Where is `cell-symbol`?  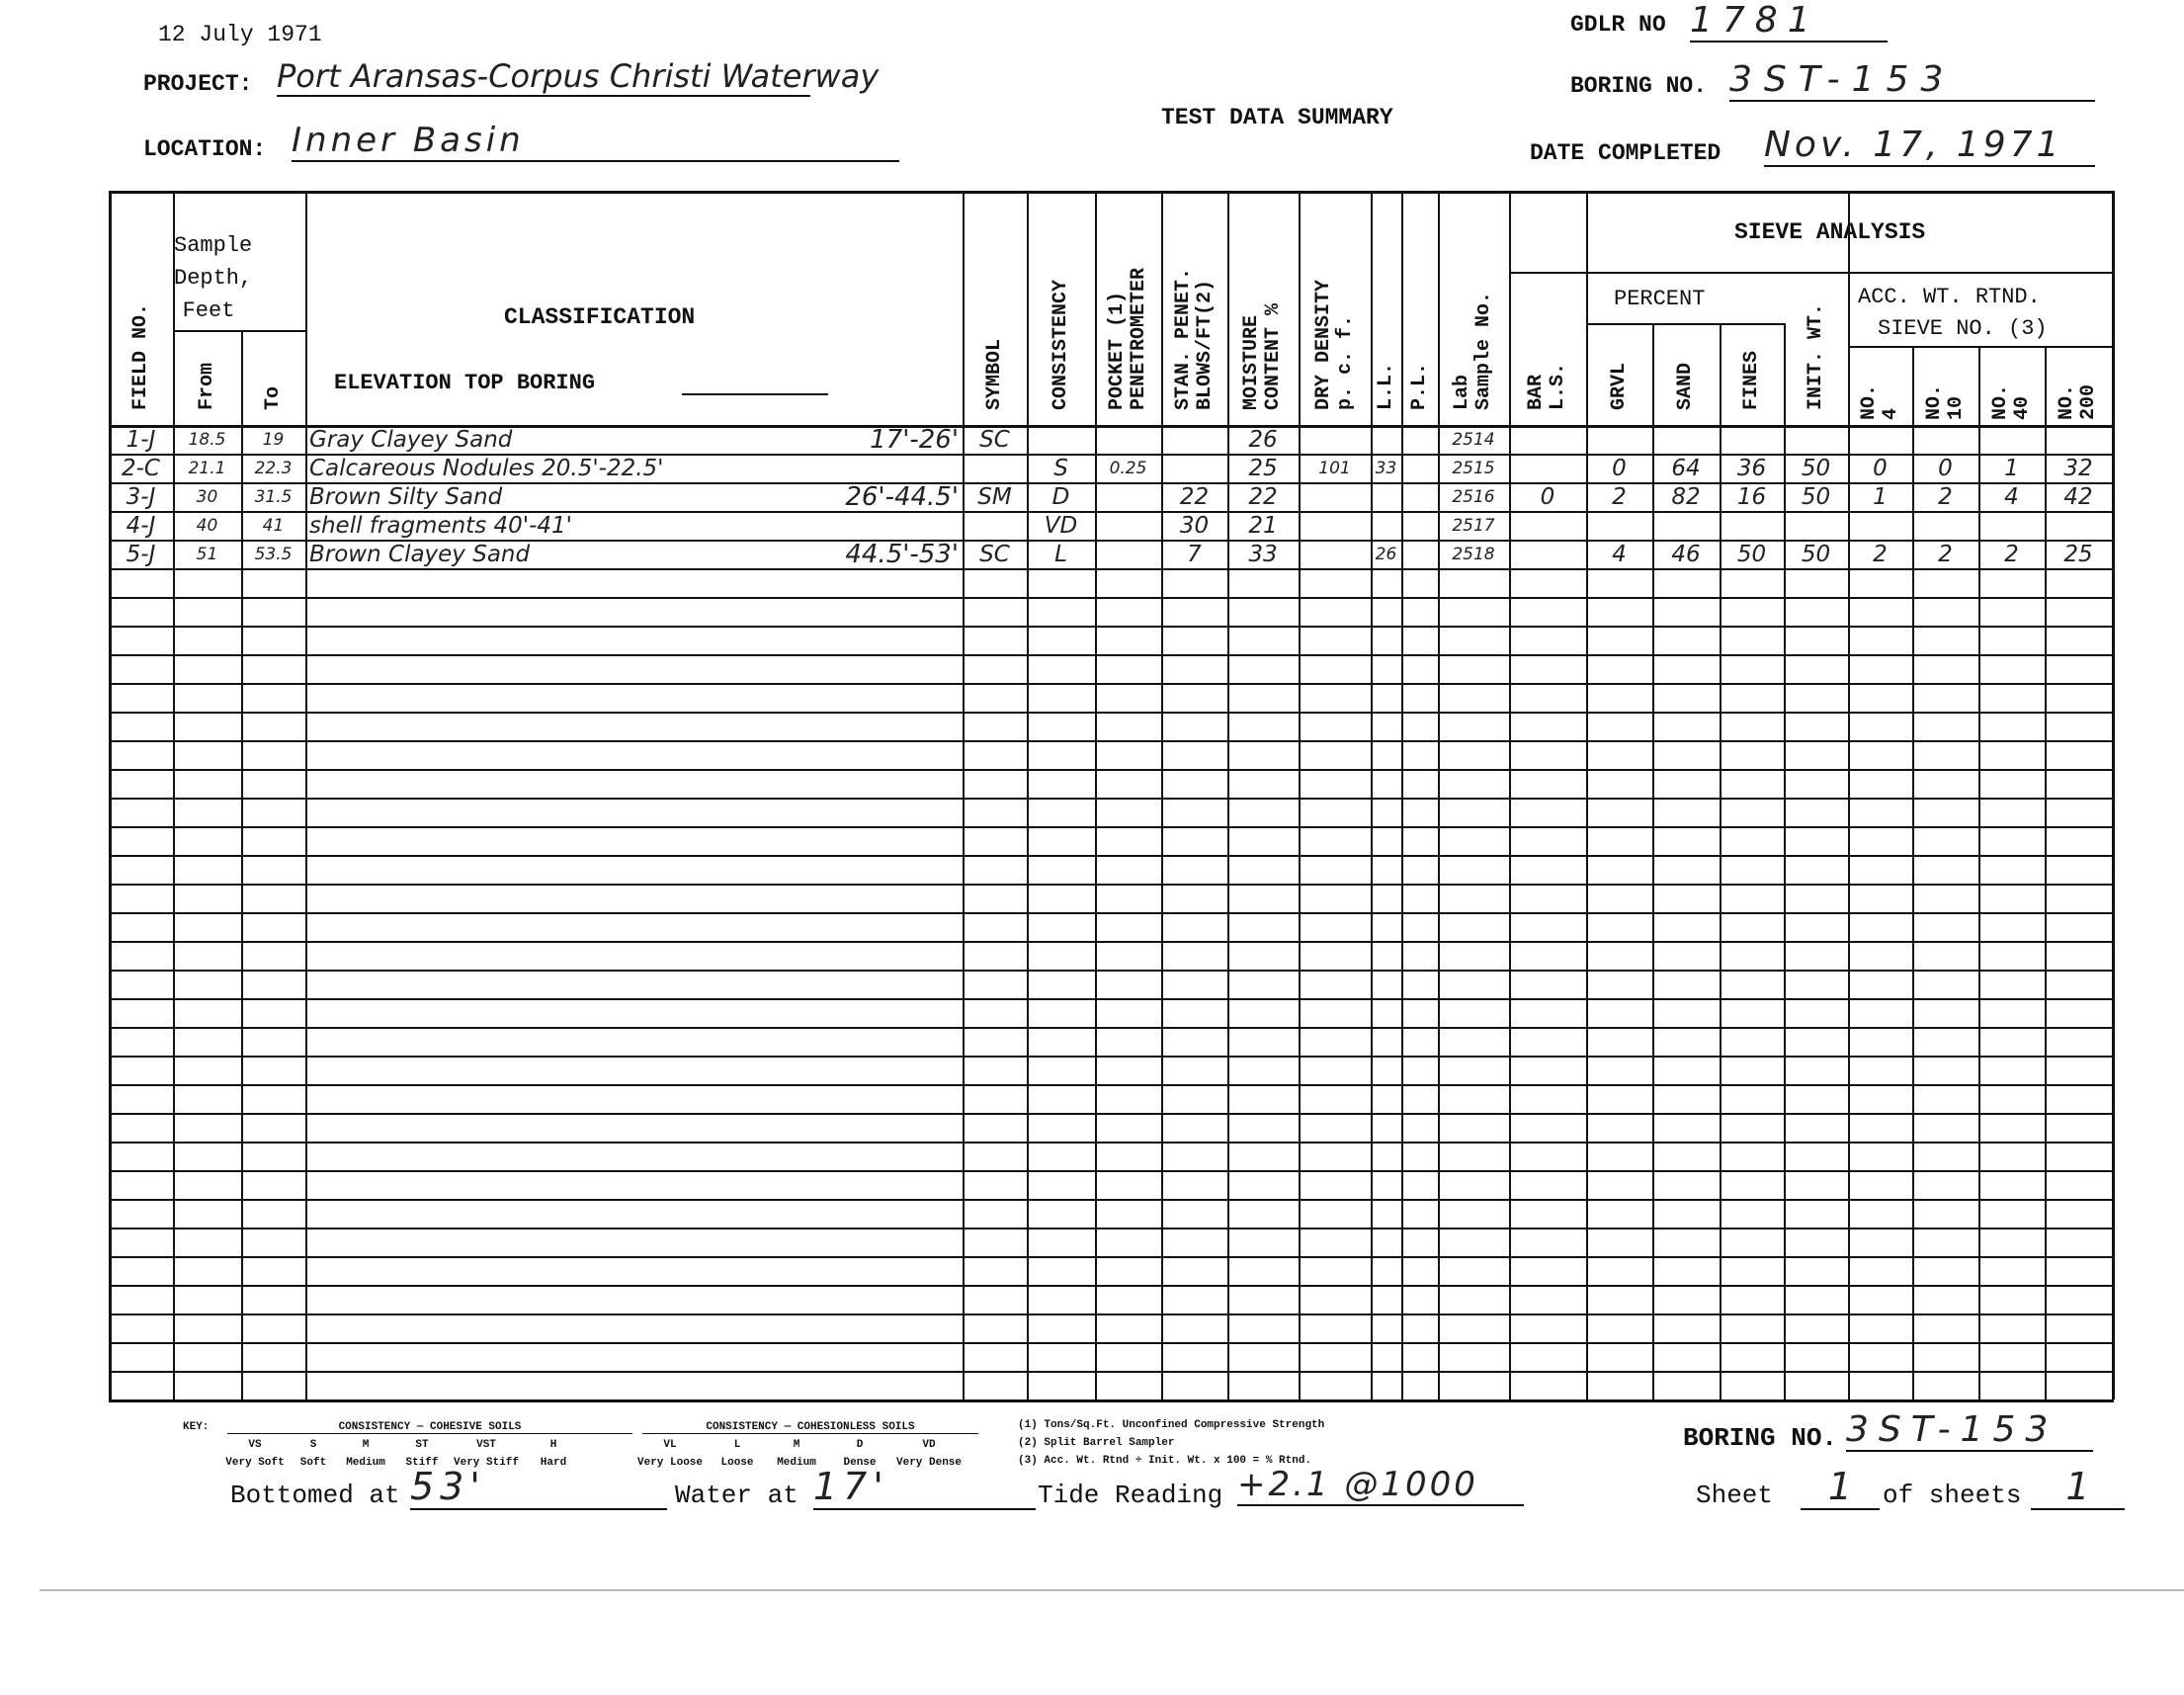 cell-symbol is located at coordinates (995, 526).